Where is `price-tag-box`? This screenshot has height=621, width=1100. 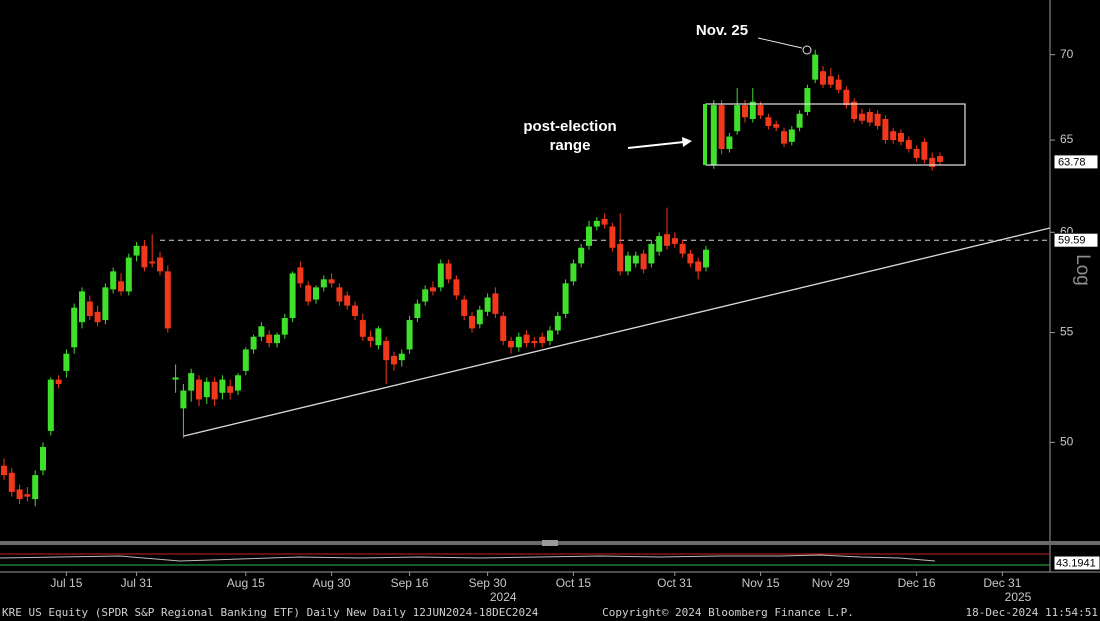
price-tag-box is located at coordinates (1076, 240).